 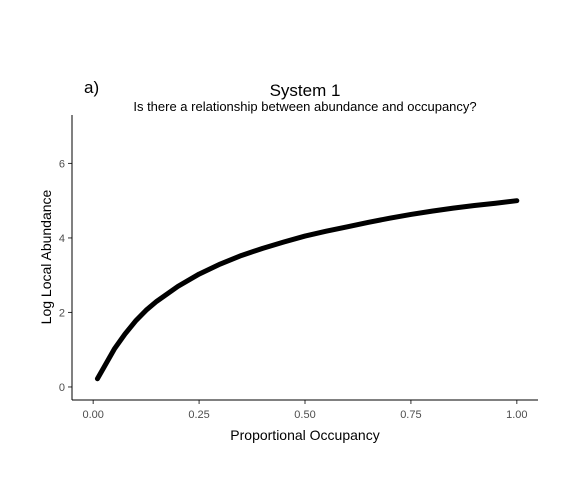 What do you see at coordinates (305, 90) in the screenshot?
I see `chart-title: System 1` at bounding box center [305, 90].